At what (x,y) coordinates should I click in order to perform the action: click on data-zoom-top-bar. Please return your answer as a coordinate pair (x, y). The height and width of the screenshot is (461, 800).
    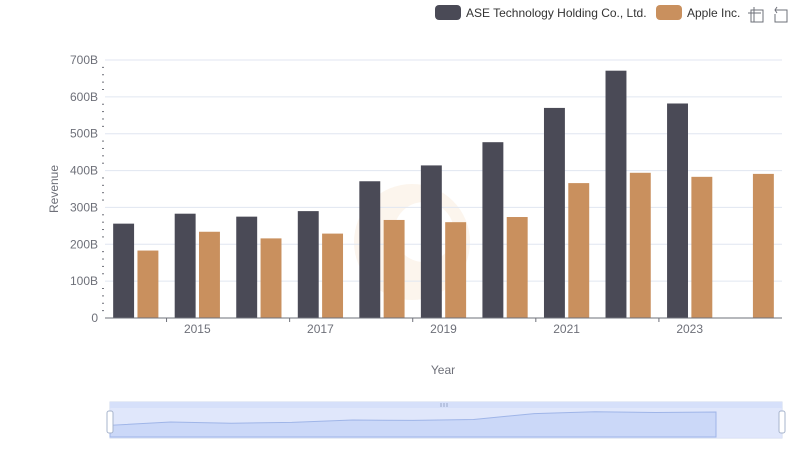
    Looking at the image, I should click on (446, 405).